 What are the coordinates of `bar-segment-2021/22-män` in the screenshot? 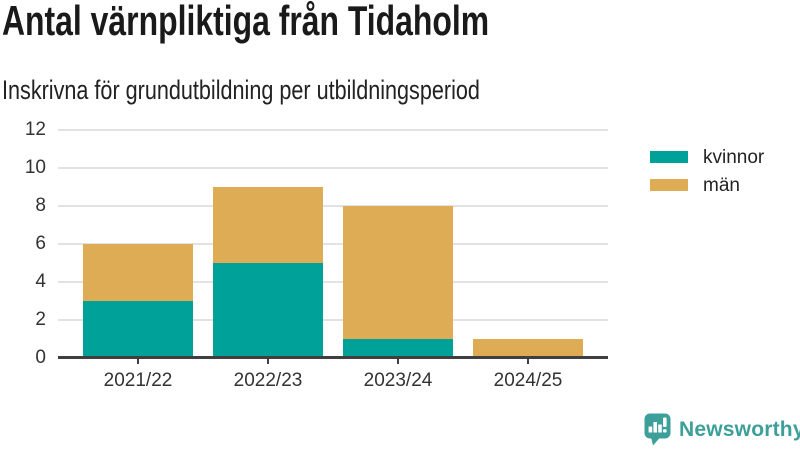 It's located at (138, 272).